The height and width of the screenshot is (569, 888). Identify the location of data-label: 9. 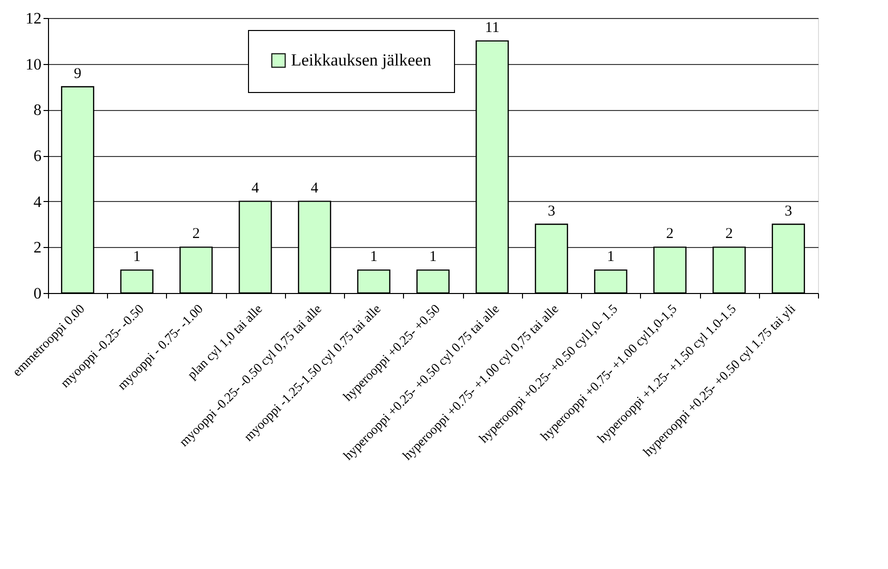
(78, 74).